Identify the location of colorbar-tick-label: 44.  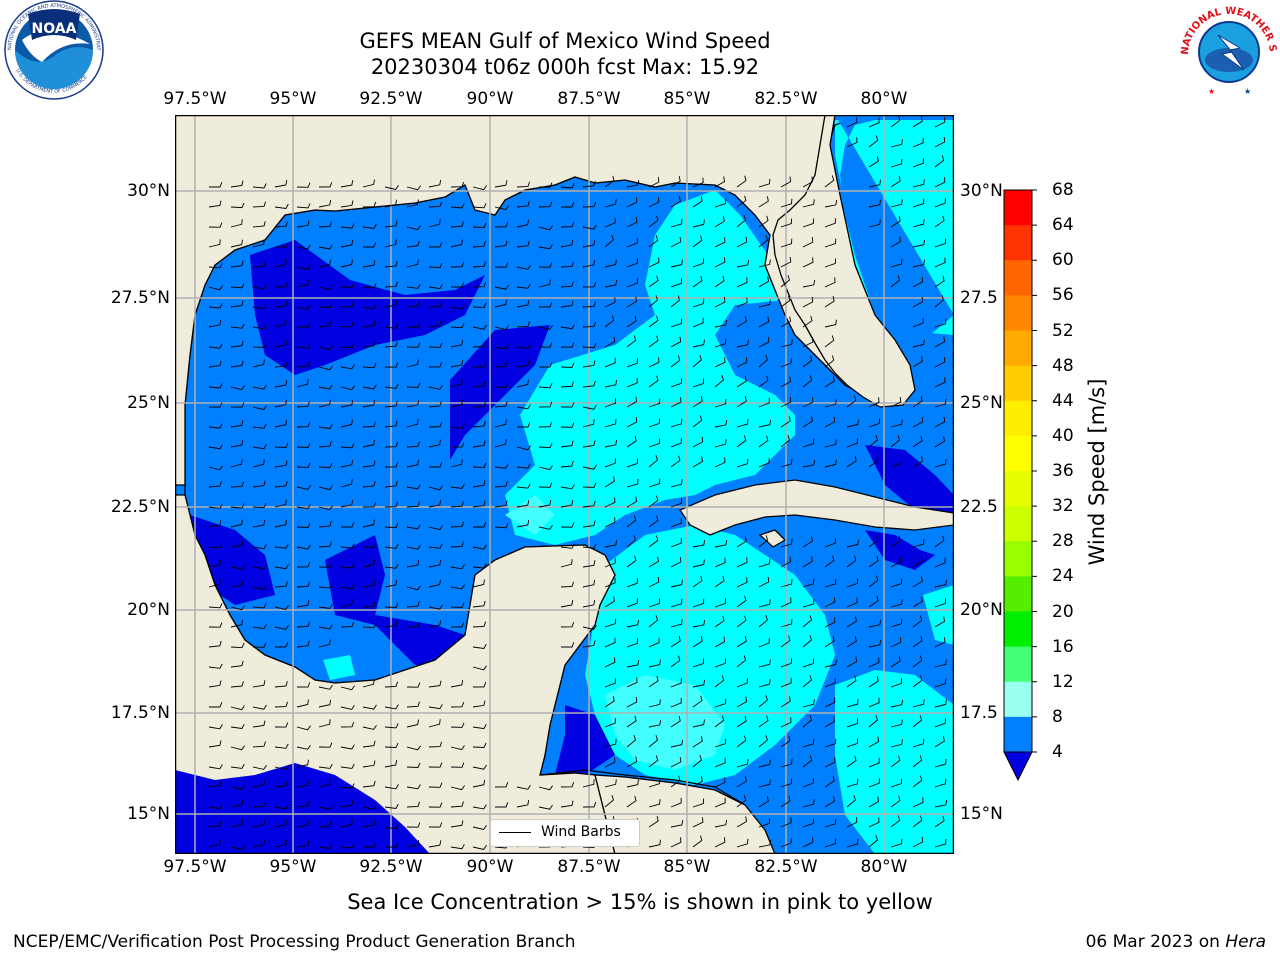
(1063, 400).